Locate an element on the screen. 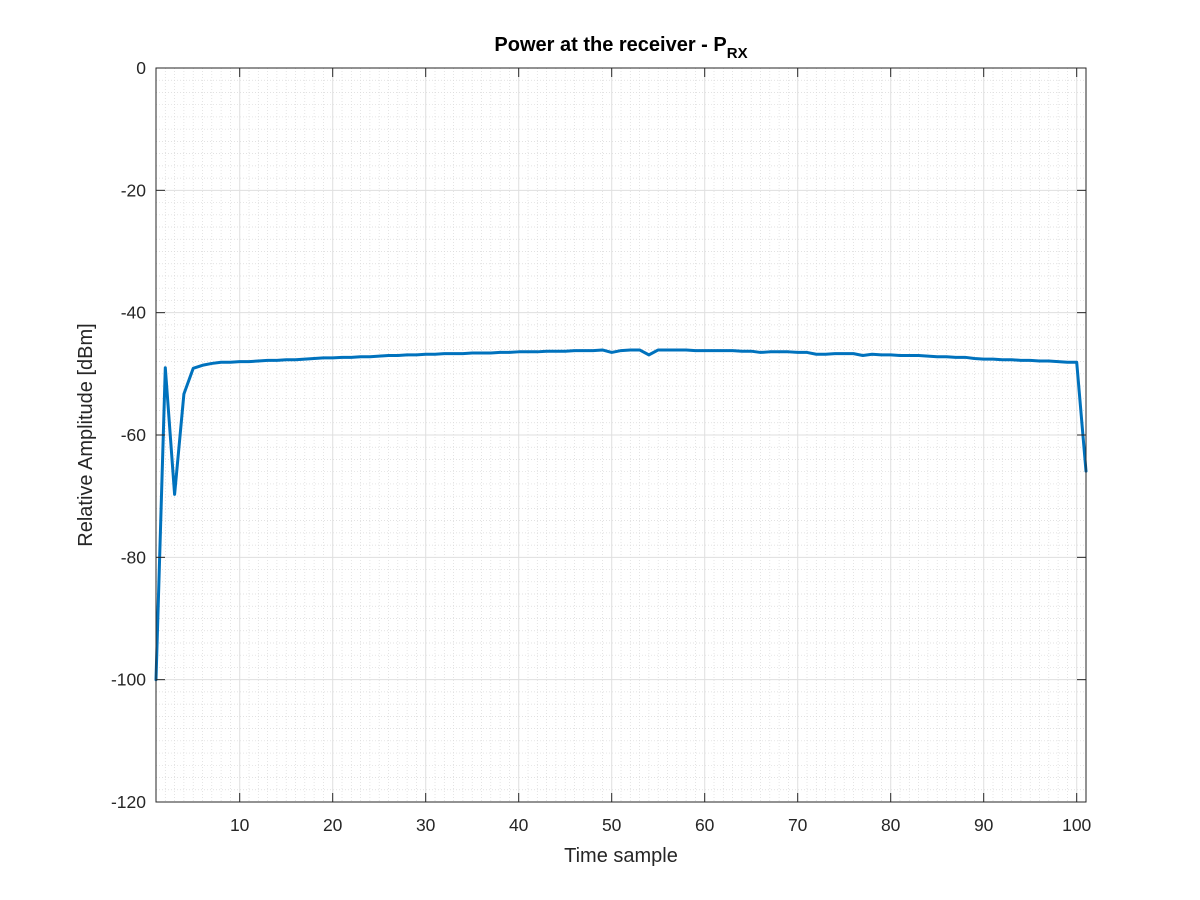 Image resolution: width=1200 pixels, height=900 pixels. x-tick-label: 90 is located at coordinates (984, 825).